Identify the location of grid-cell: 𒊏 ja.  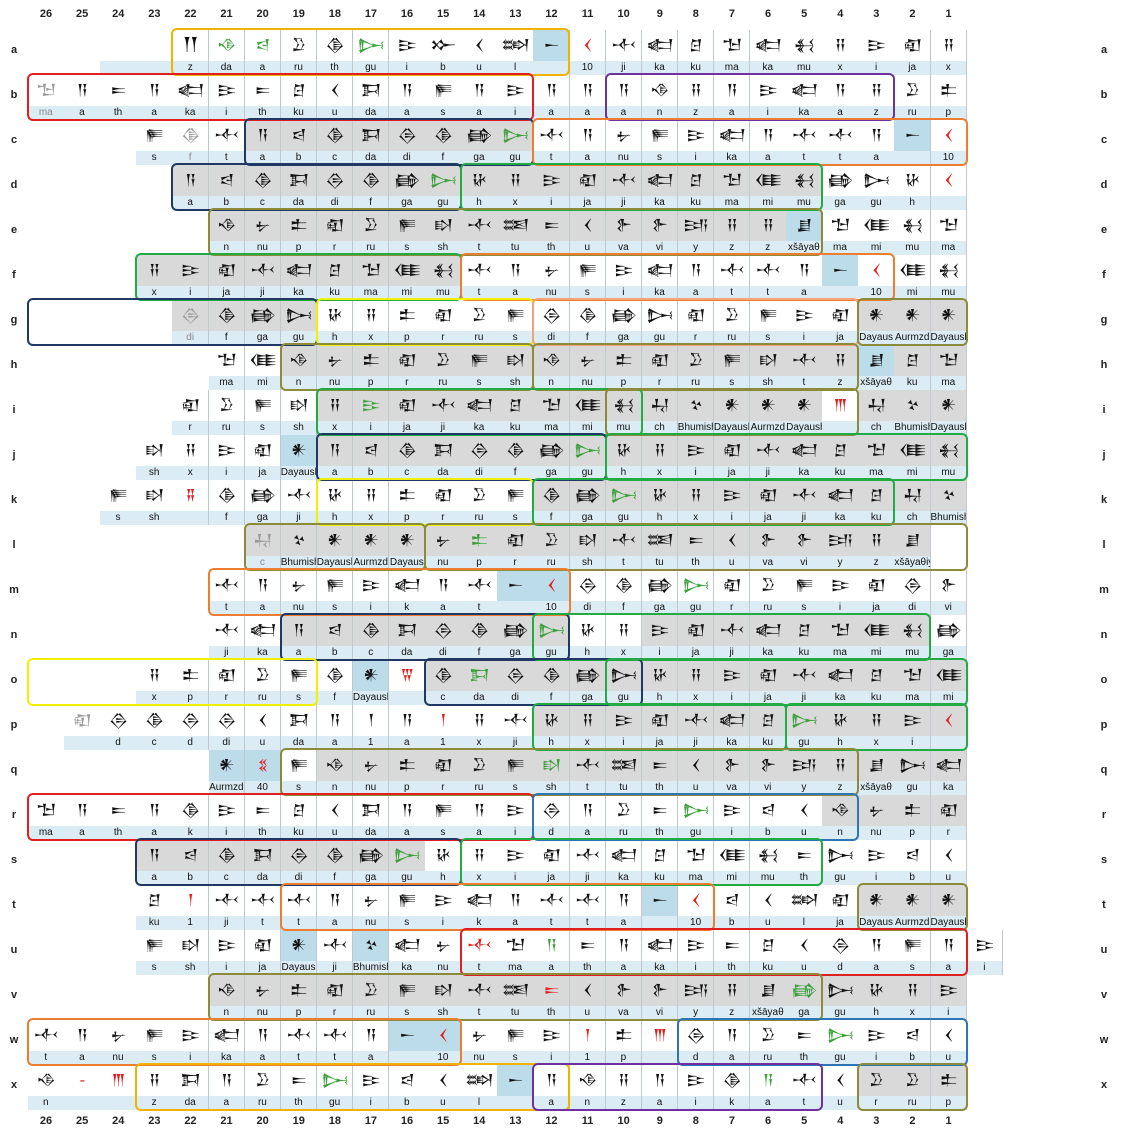
(840, 322).